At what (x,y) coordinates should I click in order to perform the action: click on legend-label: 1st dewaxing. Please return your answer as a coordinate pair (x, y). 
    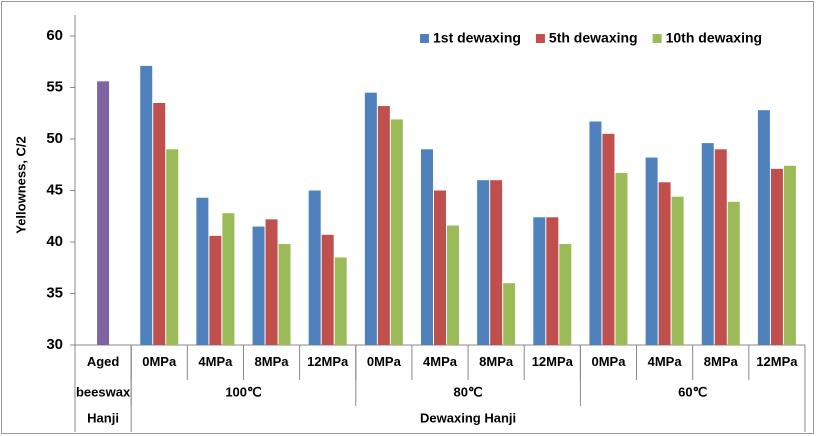
    Looking at the image, I should click on (477, 38).